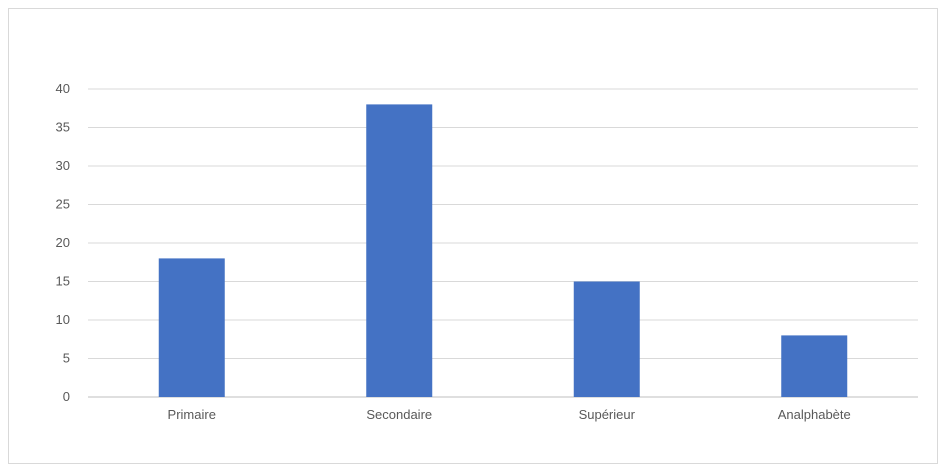 This screenshot has width=950, height=470. I want to click on y-tick-label: 0, so click(66, 396).